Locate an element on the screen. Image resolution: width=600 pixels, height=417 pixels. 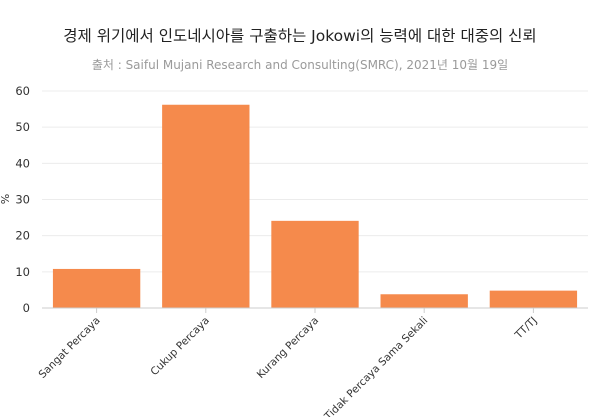
x-tick-label: Kurang Percaya is located at coordinates (288, 348).